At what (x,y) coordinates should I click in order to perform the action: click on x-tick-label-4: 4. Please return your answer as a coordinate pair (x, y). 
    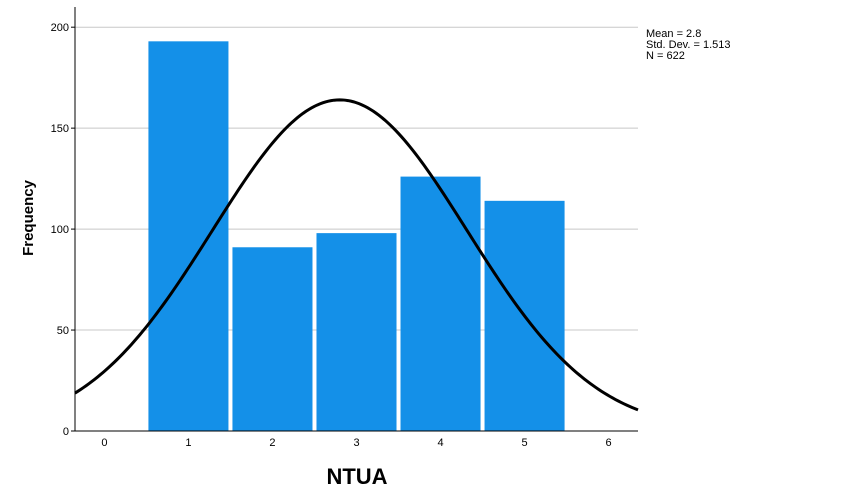
    Looking at the image, I should click on (440, 443).